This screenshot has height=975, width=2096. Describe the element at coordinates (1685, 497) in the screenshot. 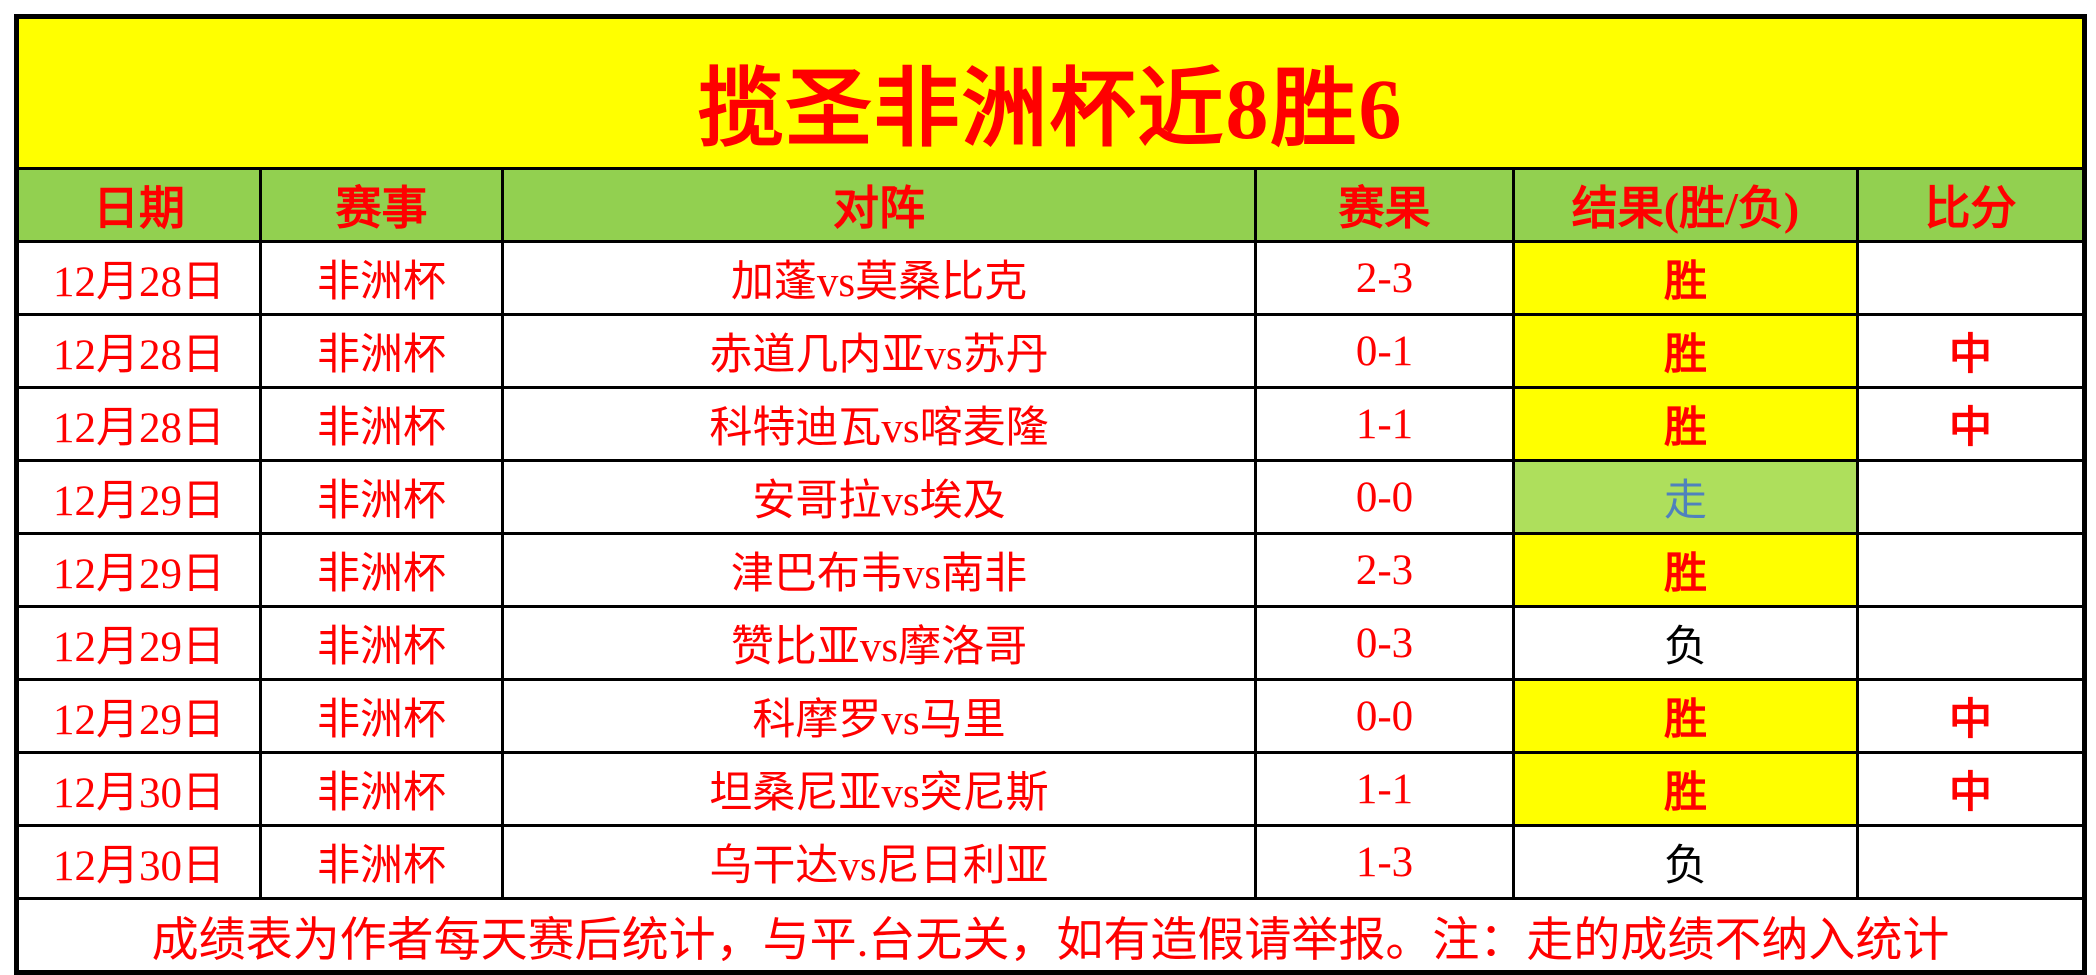

I see `result-cell: 走` at that location.